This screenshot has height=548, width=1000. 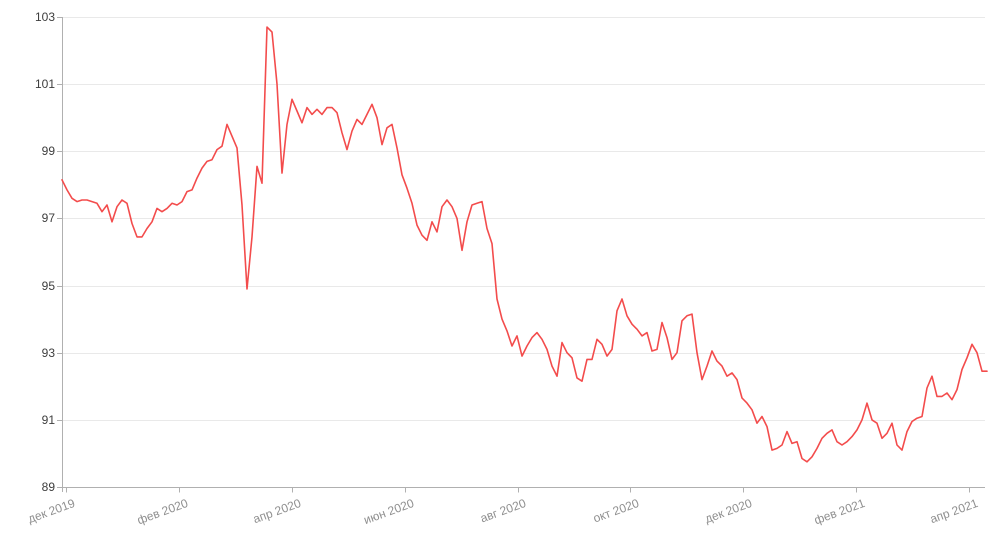 What do you see at coordinates (48, 420) in the screenshot?
I see `y-axis-tick-label: 91` at bounding box center [48, 420].